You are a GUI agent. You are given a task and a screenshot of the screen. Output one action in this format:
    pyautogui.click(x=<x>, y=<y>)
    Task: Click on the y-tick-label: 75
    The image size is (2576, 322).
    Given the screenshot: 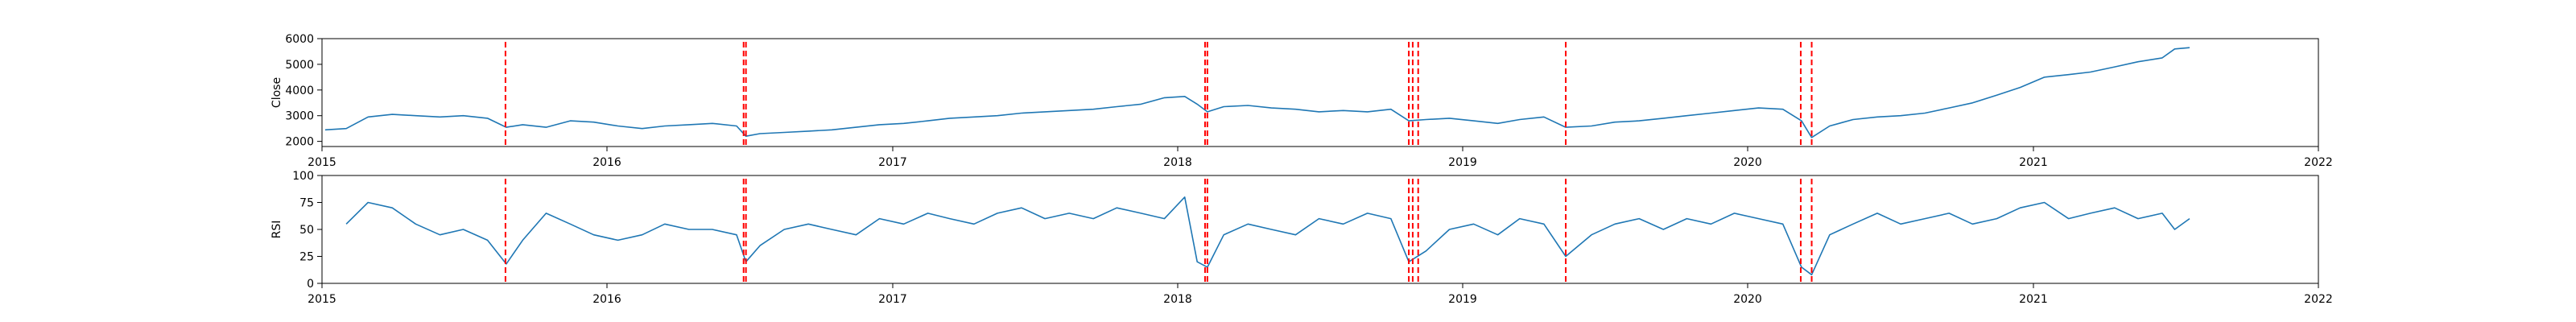 What is the action you would take?
    pyautogui.click(x=306, y=203)
    